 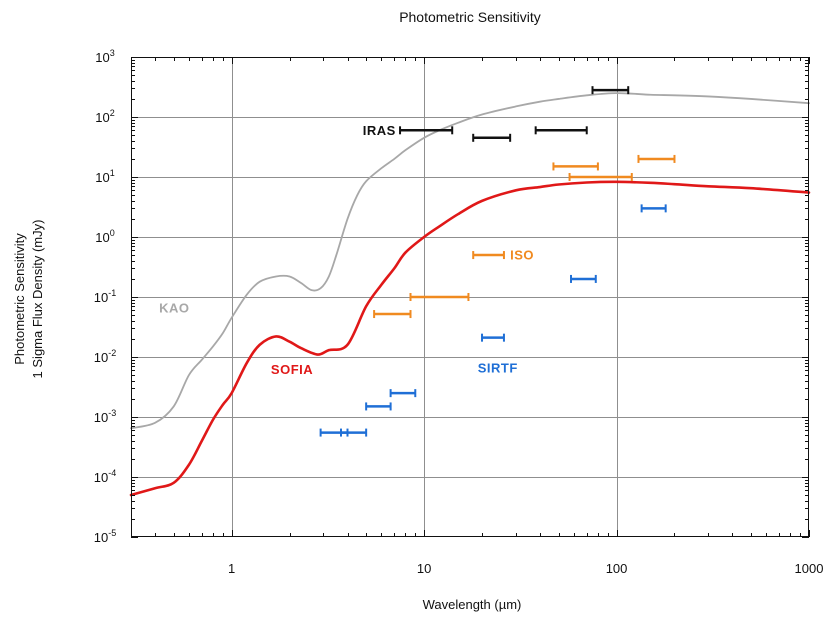 I want to click on y-tick-label: 10⁻², so click(x=105, y=356).